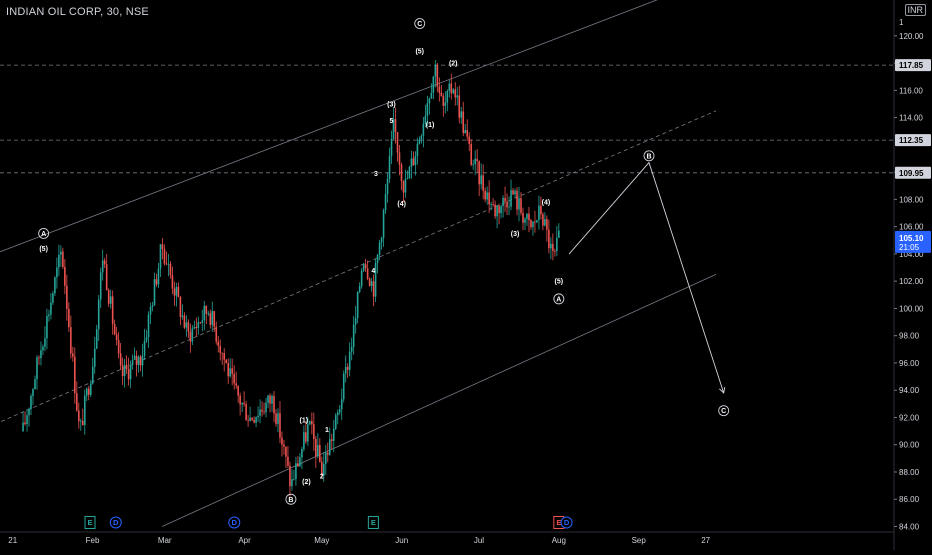 This screenshot has width=932, height=555. I want to click on price-tick-label: 84.00, so click(909, 527).